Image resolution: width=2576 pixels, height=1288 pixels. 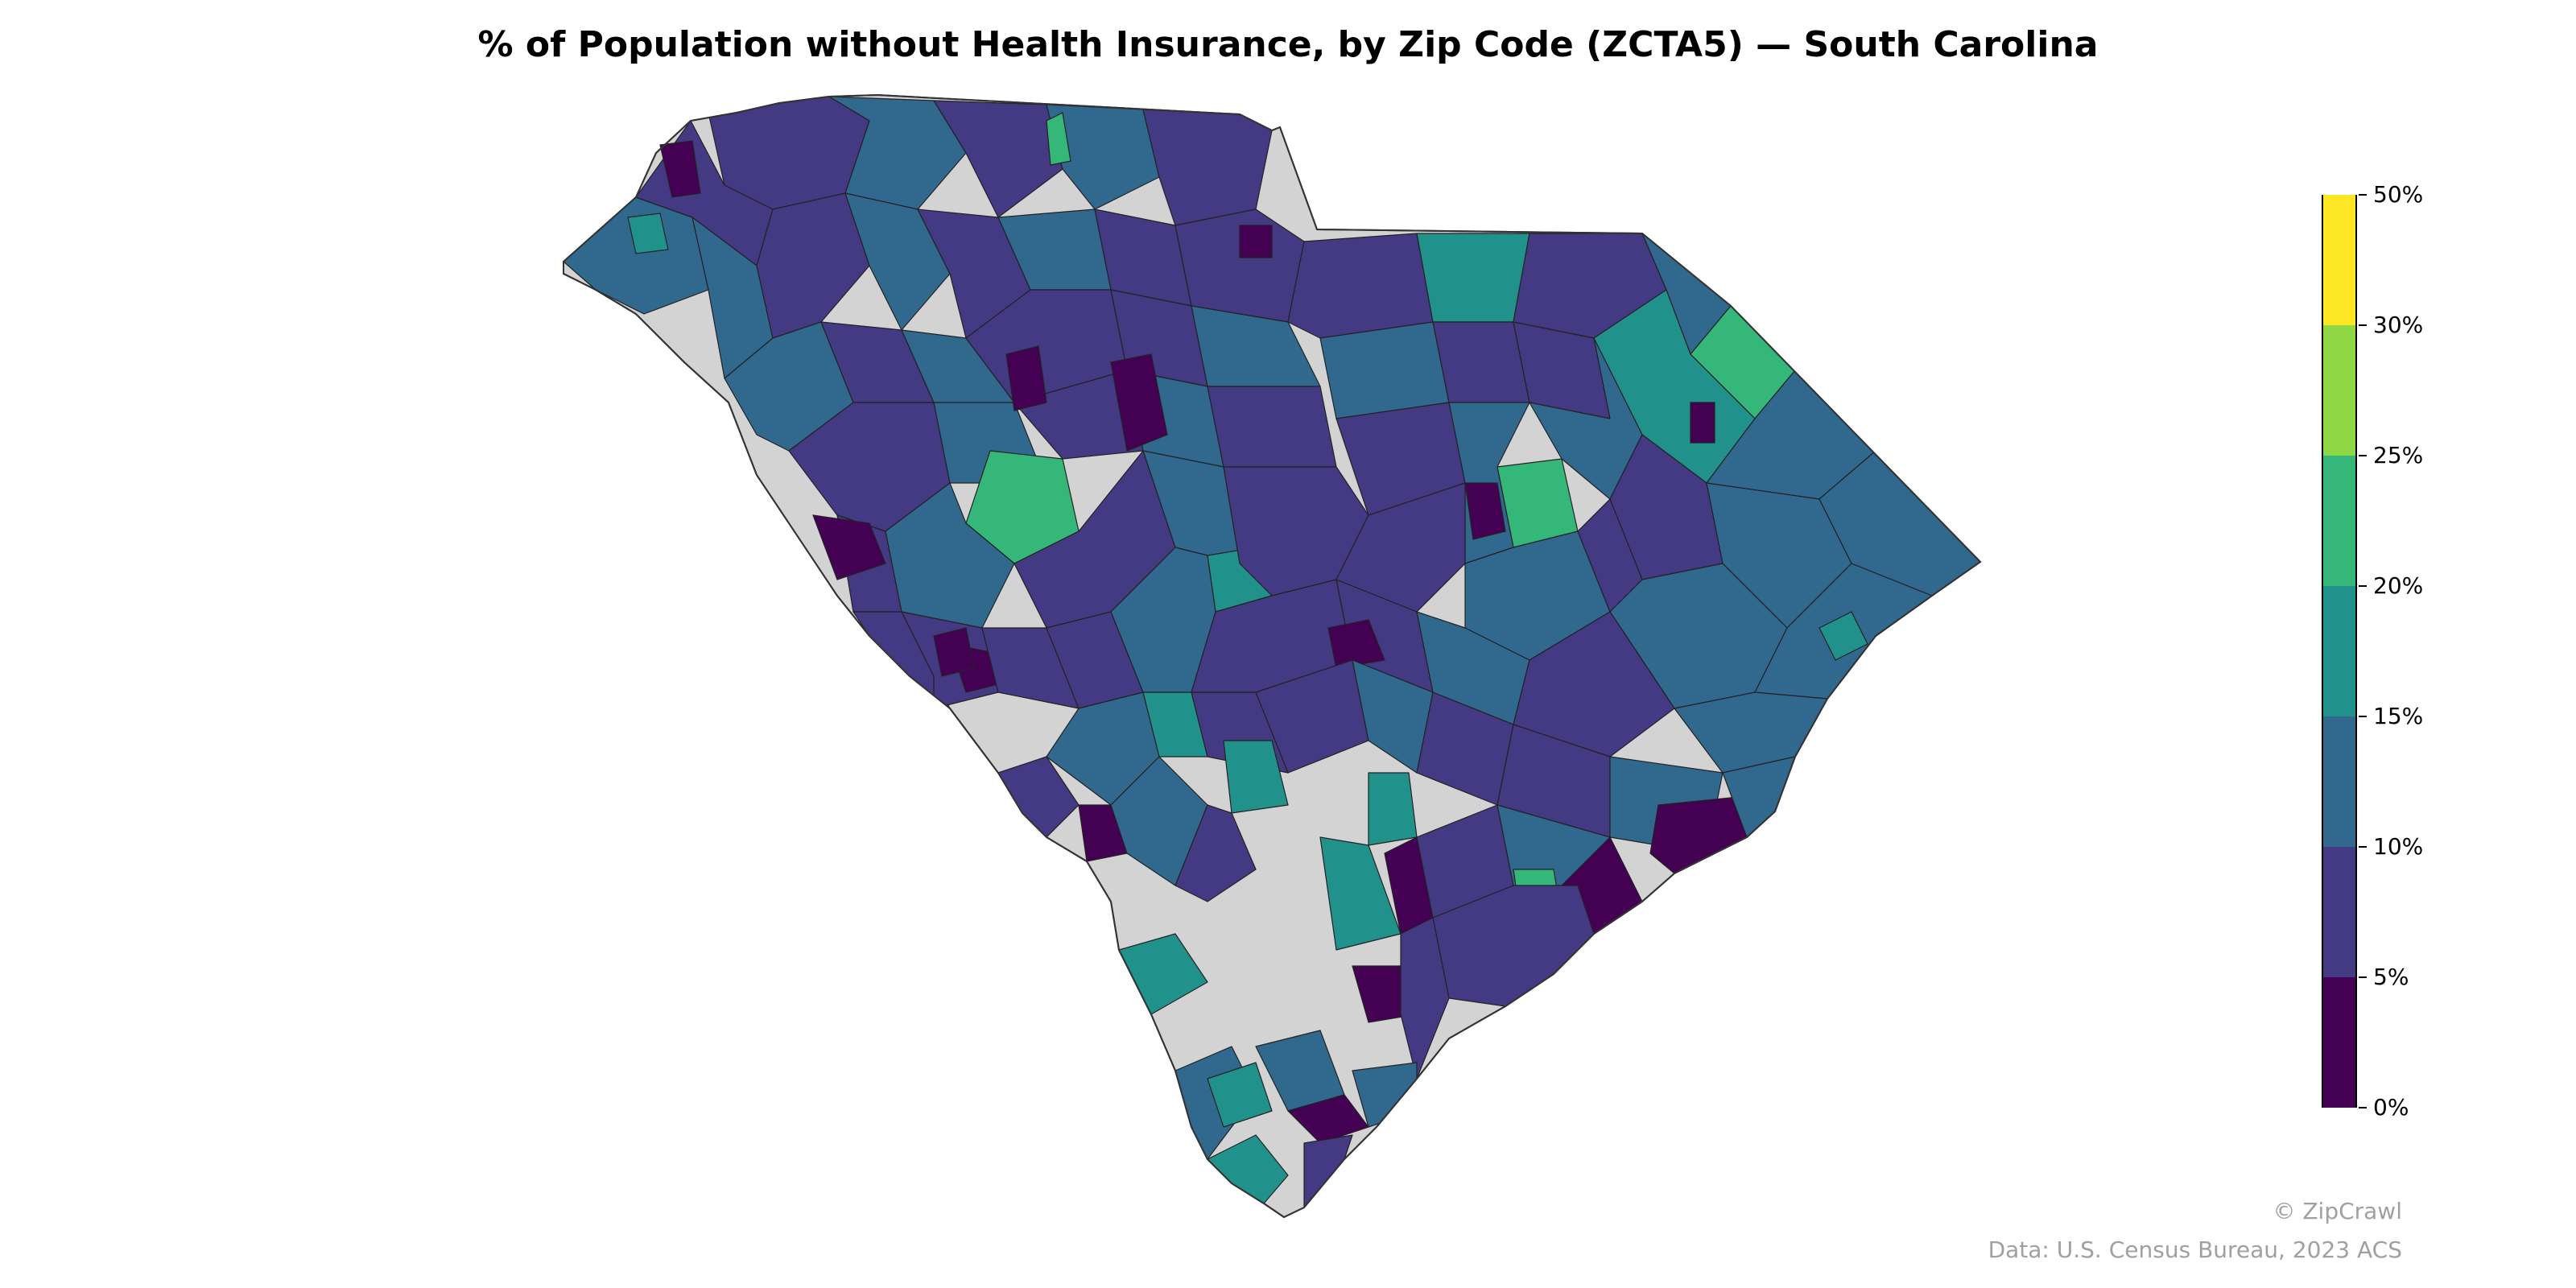 What do you see at coordinates (2398, 585) in the screenshot?
I see `colorbar-tick-label: 20%` at bounding box center [2398, 585].